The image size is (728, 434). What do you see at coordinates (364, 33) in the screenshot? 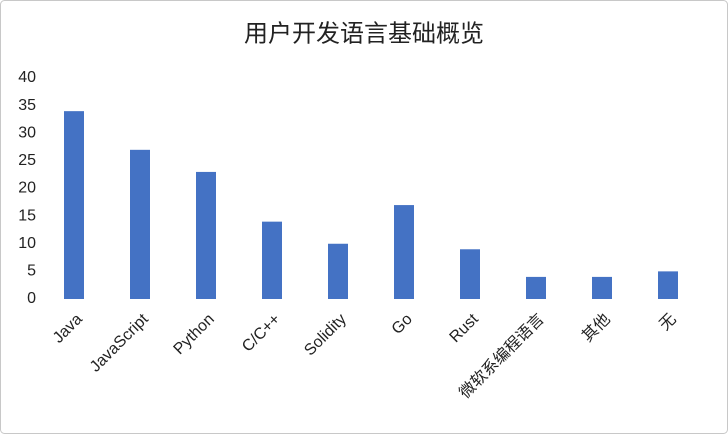
I see `chart-title: 用户开发语言基础概览` at bounding box center [364, 33].